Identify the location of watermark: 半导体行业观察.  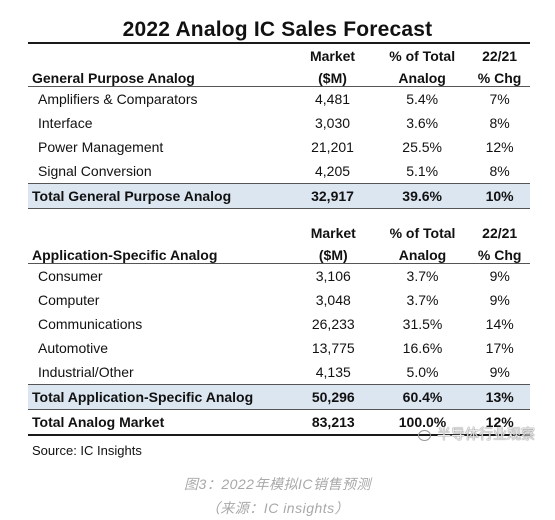
(476, 434).